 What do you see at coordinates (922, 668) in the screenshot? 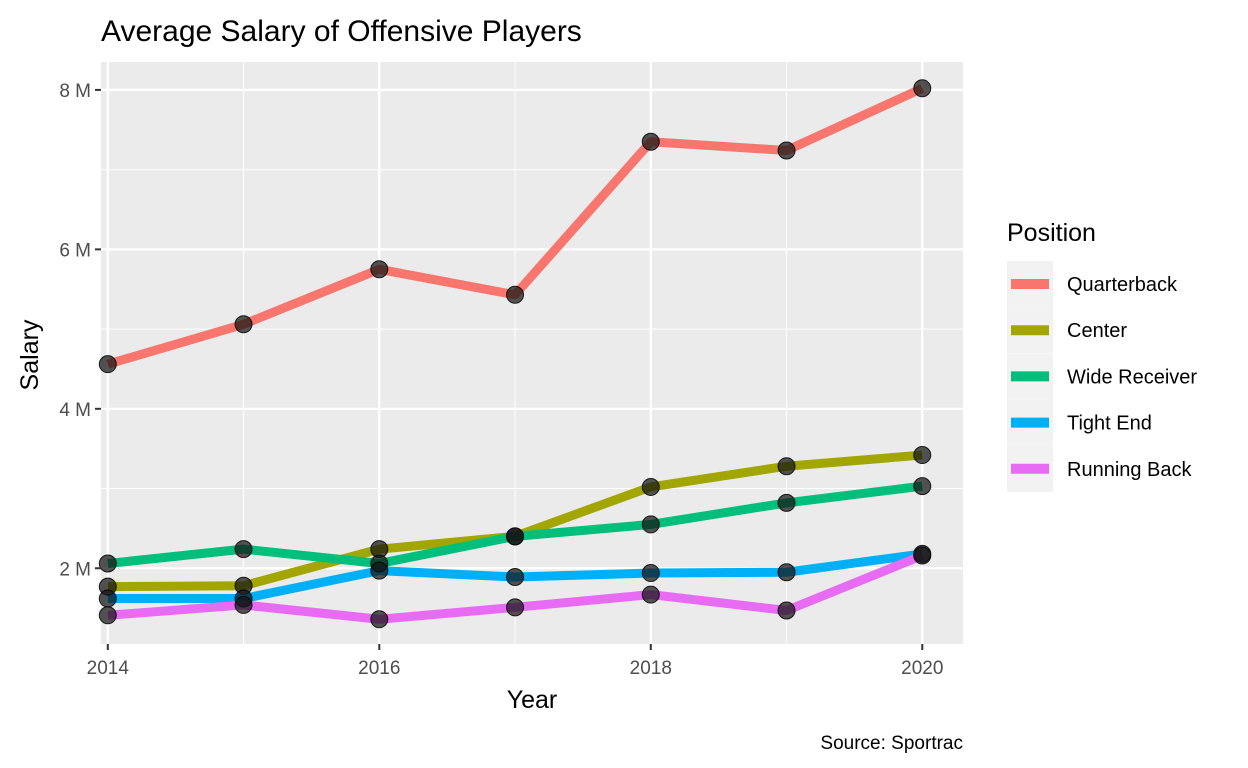
I see `x-tick-label: 2020` at bounding box center [922, 668].